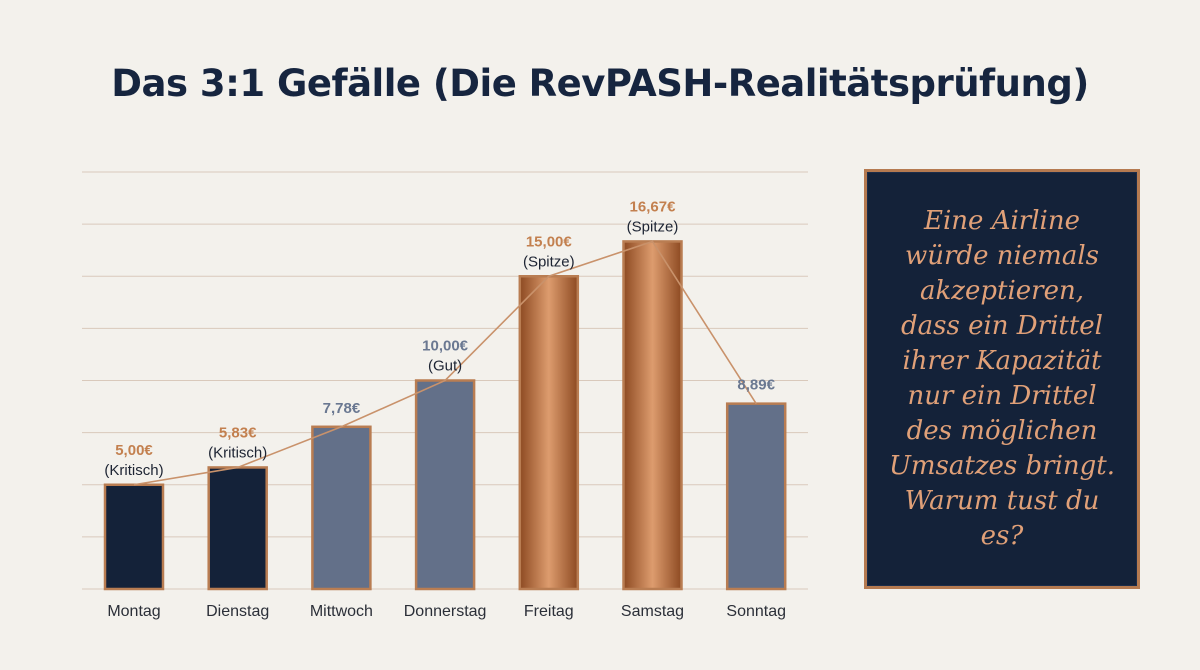 This screenshot has width=1200, height=670. What do you see at coordinates (238, 432) in the screenshot?
I see `value-label: 5,83€` at bounding box center [238, 432].